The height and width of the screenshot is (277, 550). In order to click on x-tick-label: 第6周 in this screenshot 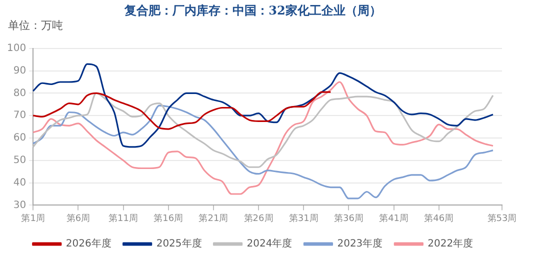, I will do `click(78, 218)`.